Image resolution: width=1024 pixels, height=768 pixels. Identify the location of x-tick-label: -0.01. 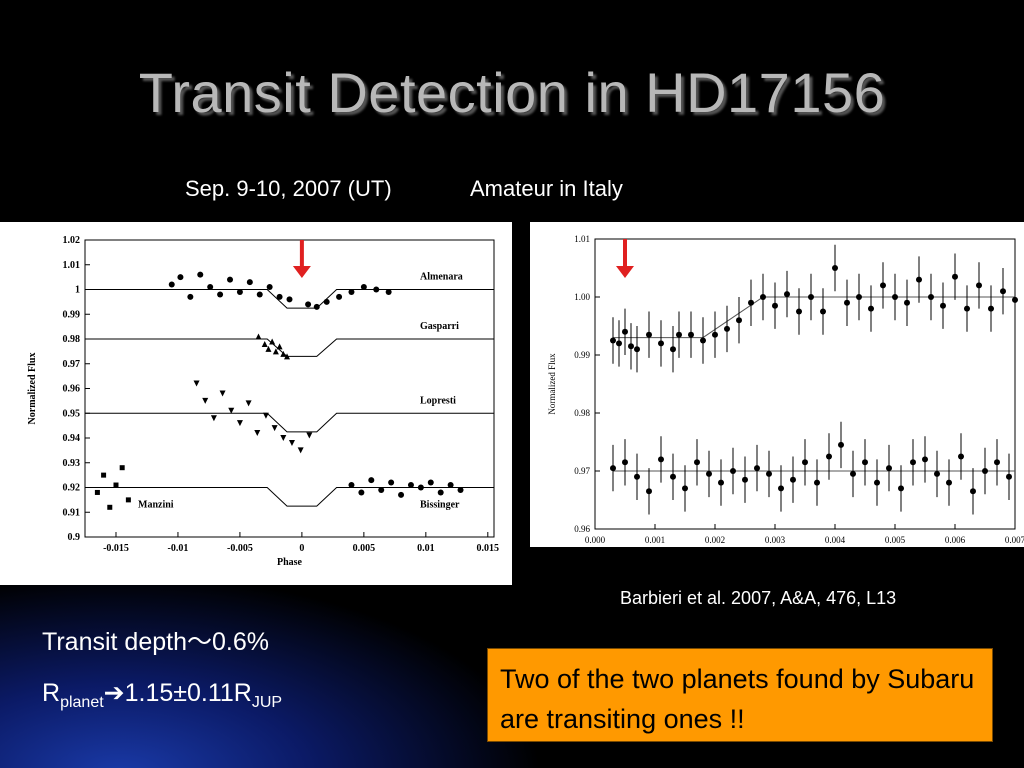
(178, 548).